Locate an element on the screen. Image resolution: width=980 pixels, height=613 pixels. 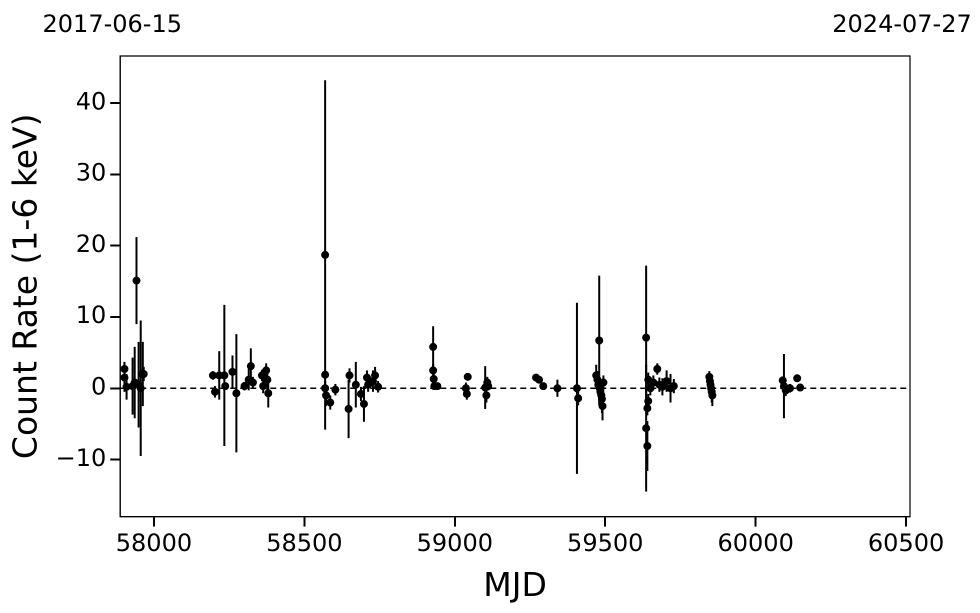
x-tick-label: 60500 is located at coordinates (906, 543).